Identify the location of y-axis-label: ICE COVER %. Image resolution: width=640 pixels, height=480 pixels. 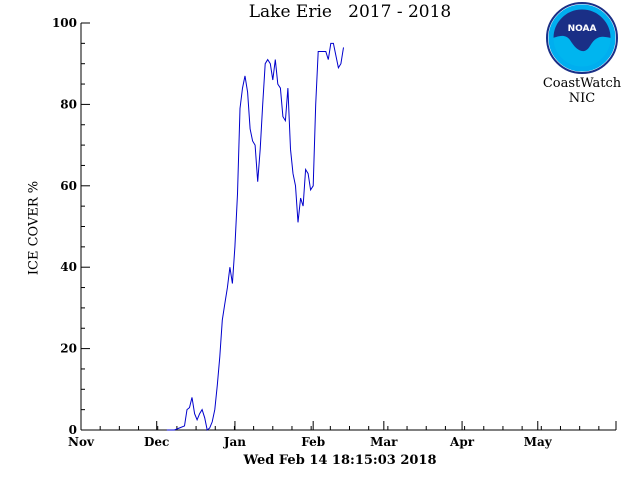
(34, 228).